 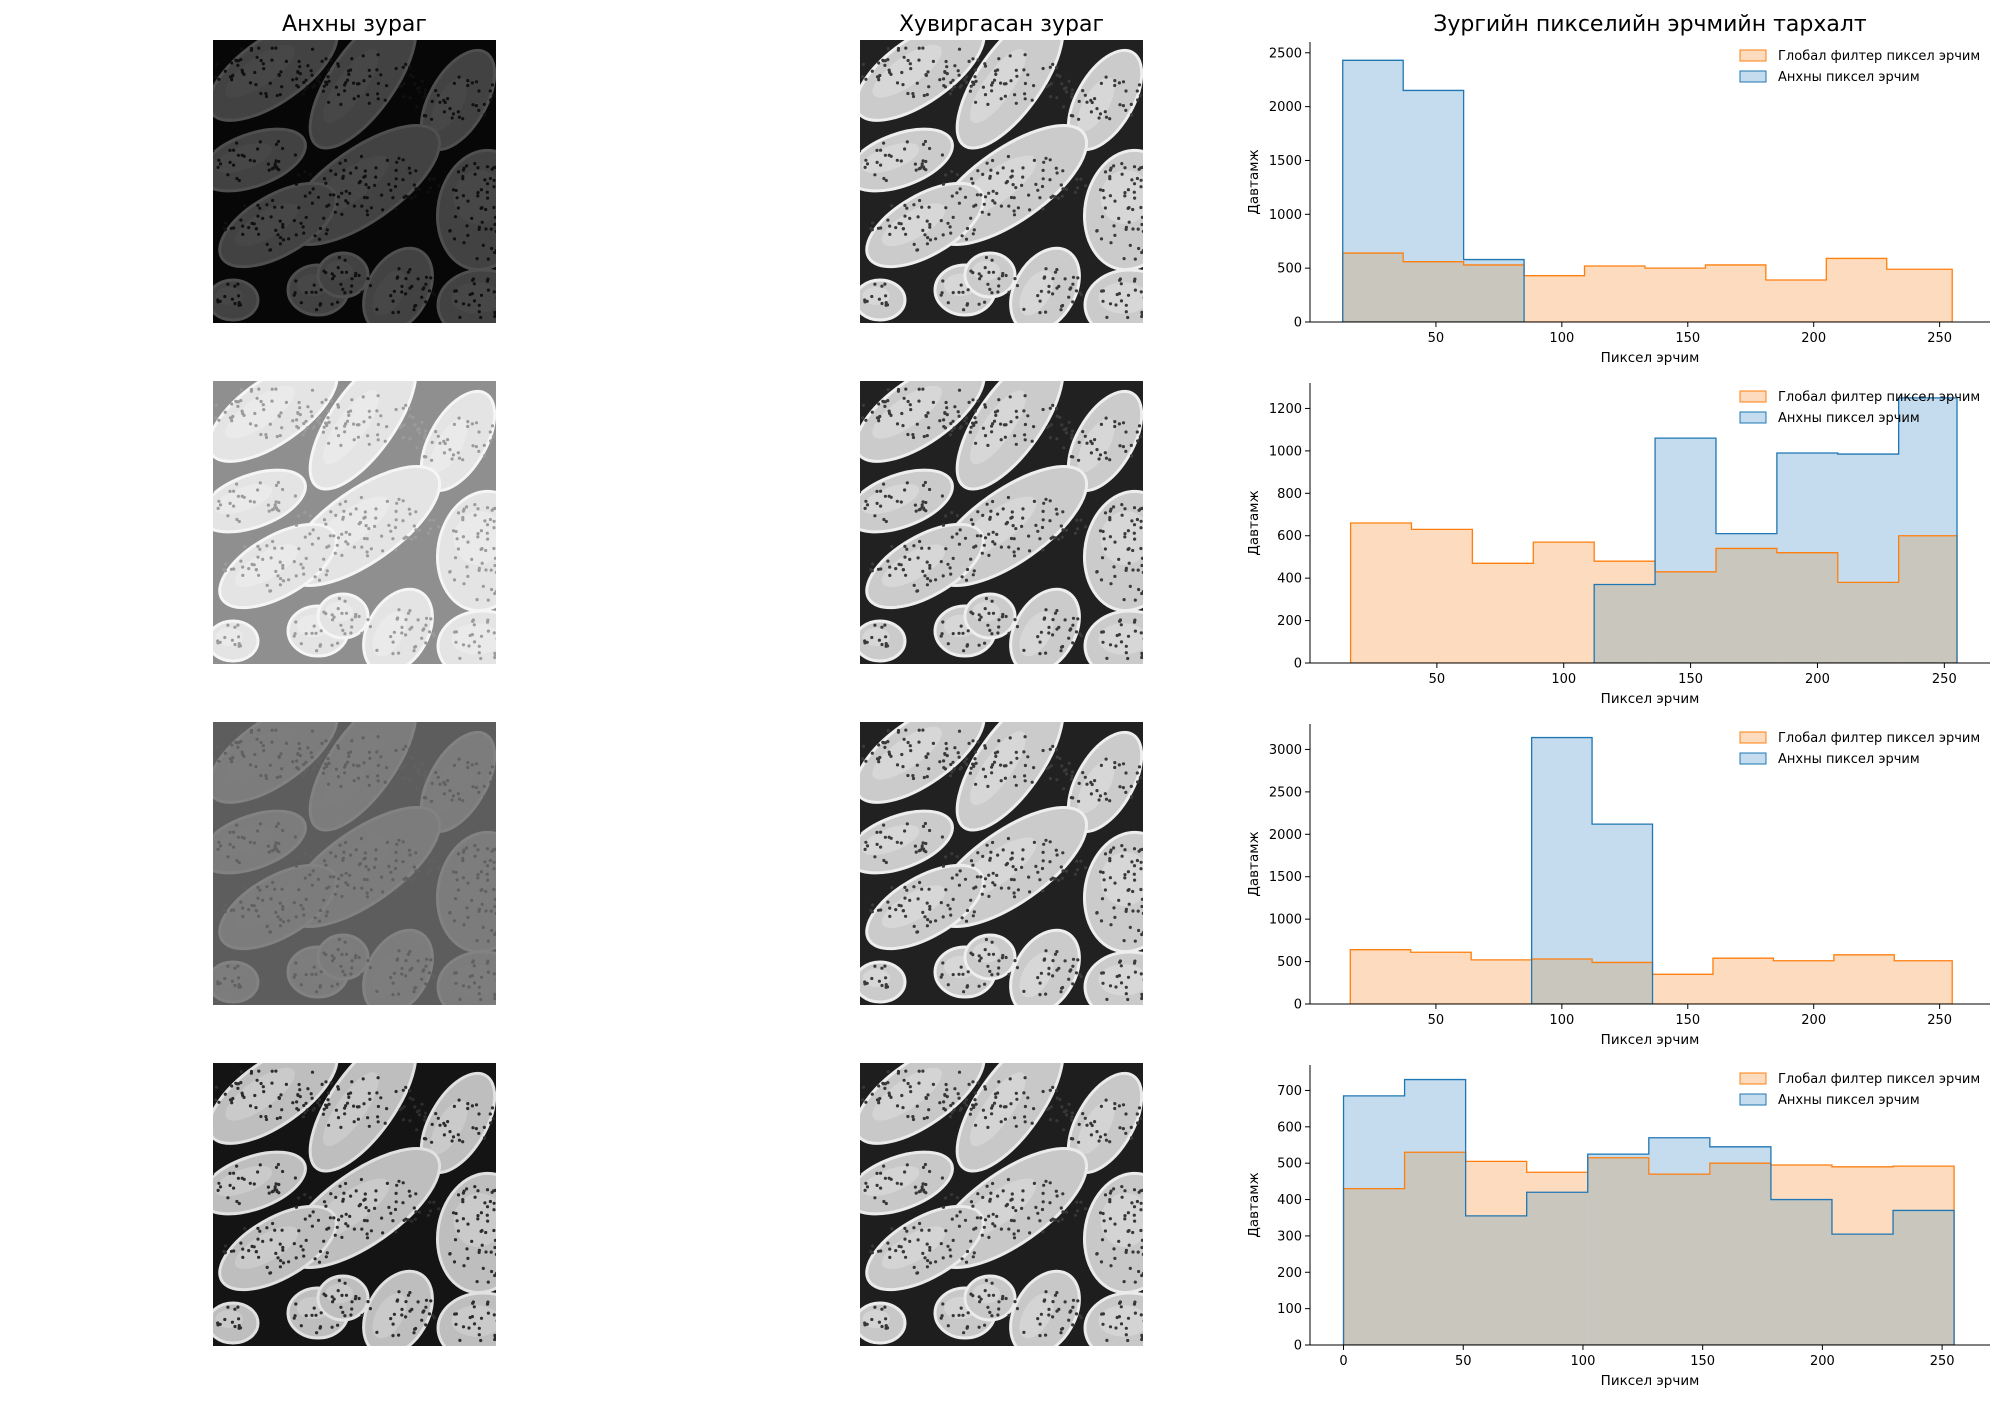 What do you see at coordinates (1879, 1079) in the screenshot?
I see `legend-filtered-label: Глобал филтер пиксел эрчим` at bounding box center [1879, 1079].